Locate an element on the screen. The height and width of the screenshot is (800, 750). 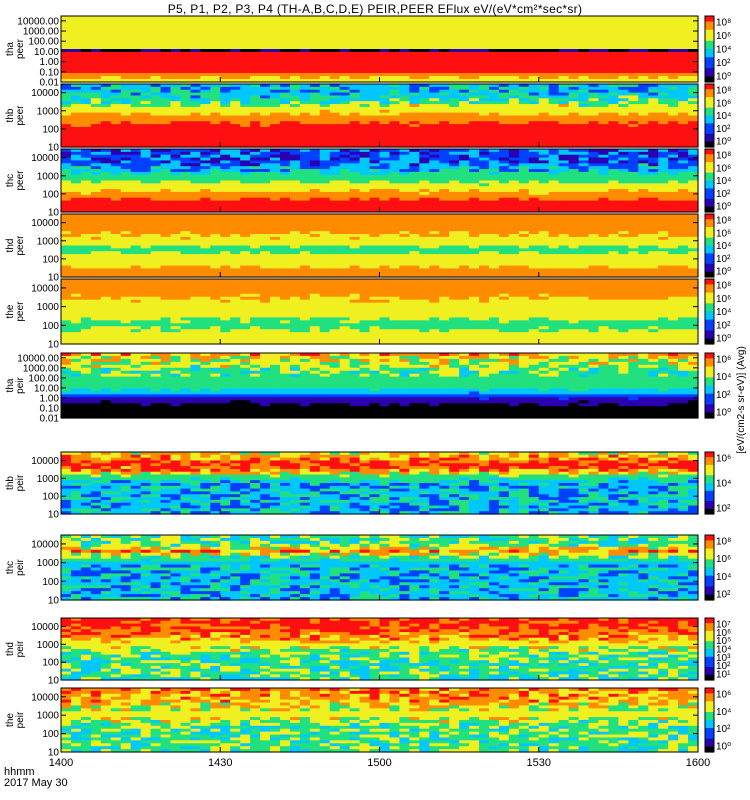
y-tick-label: 10.00 is located at coordinates (46, 52).